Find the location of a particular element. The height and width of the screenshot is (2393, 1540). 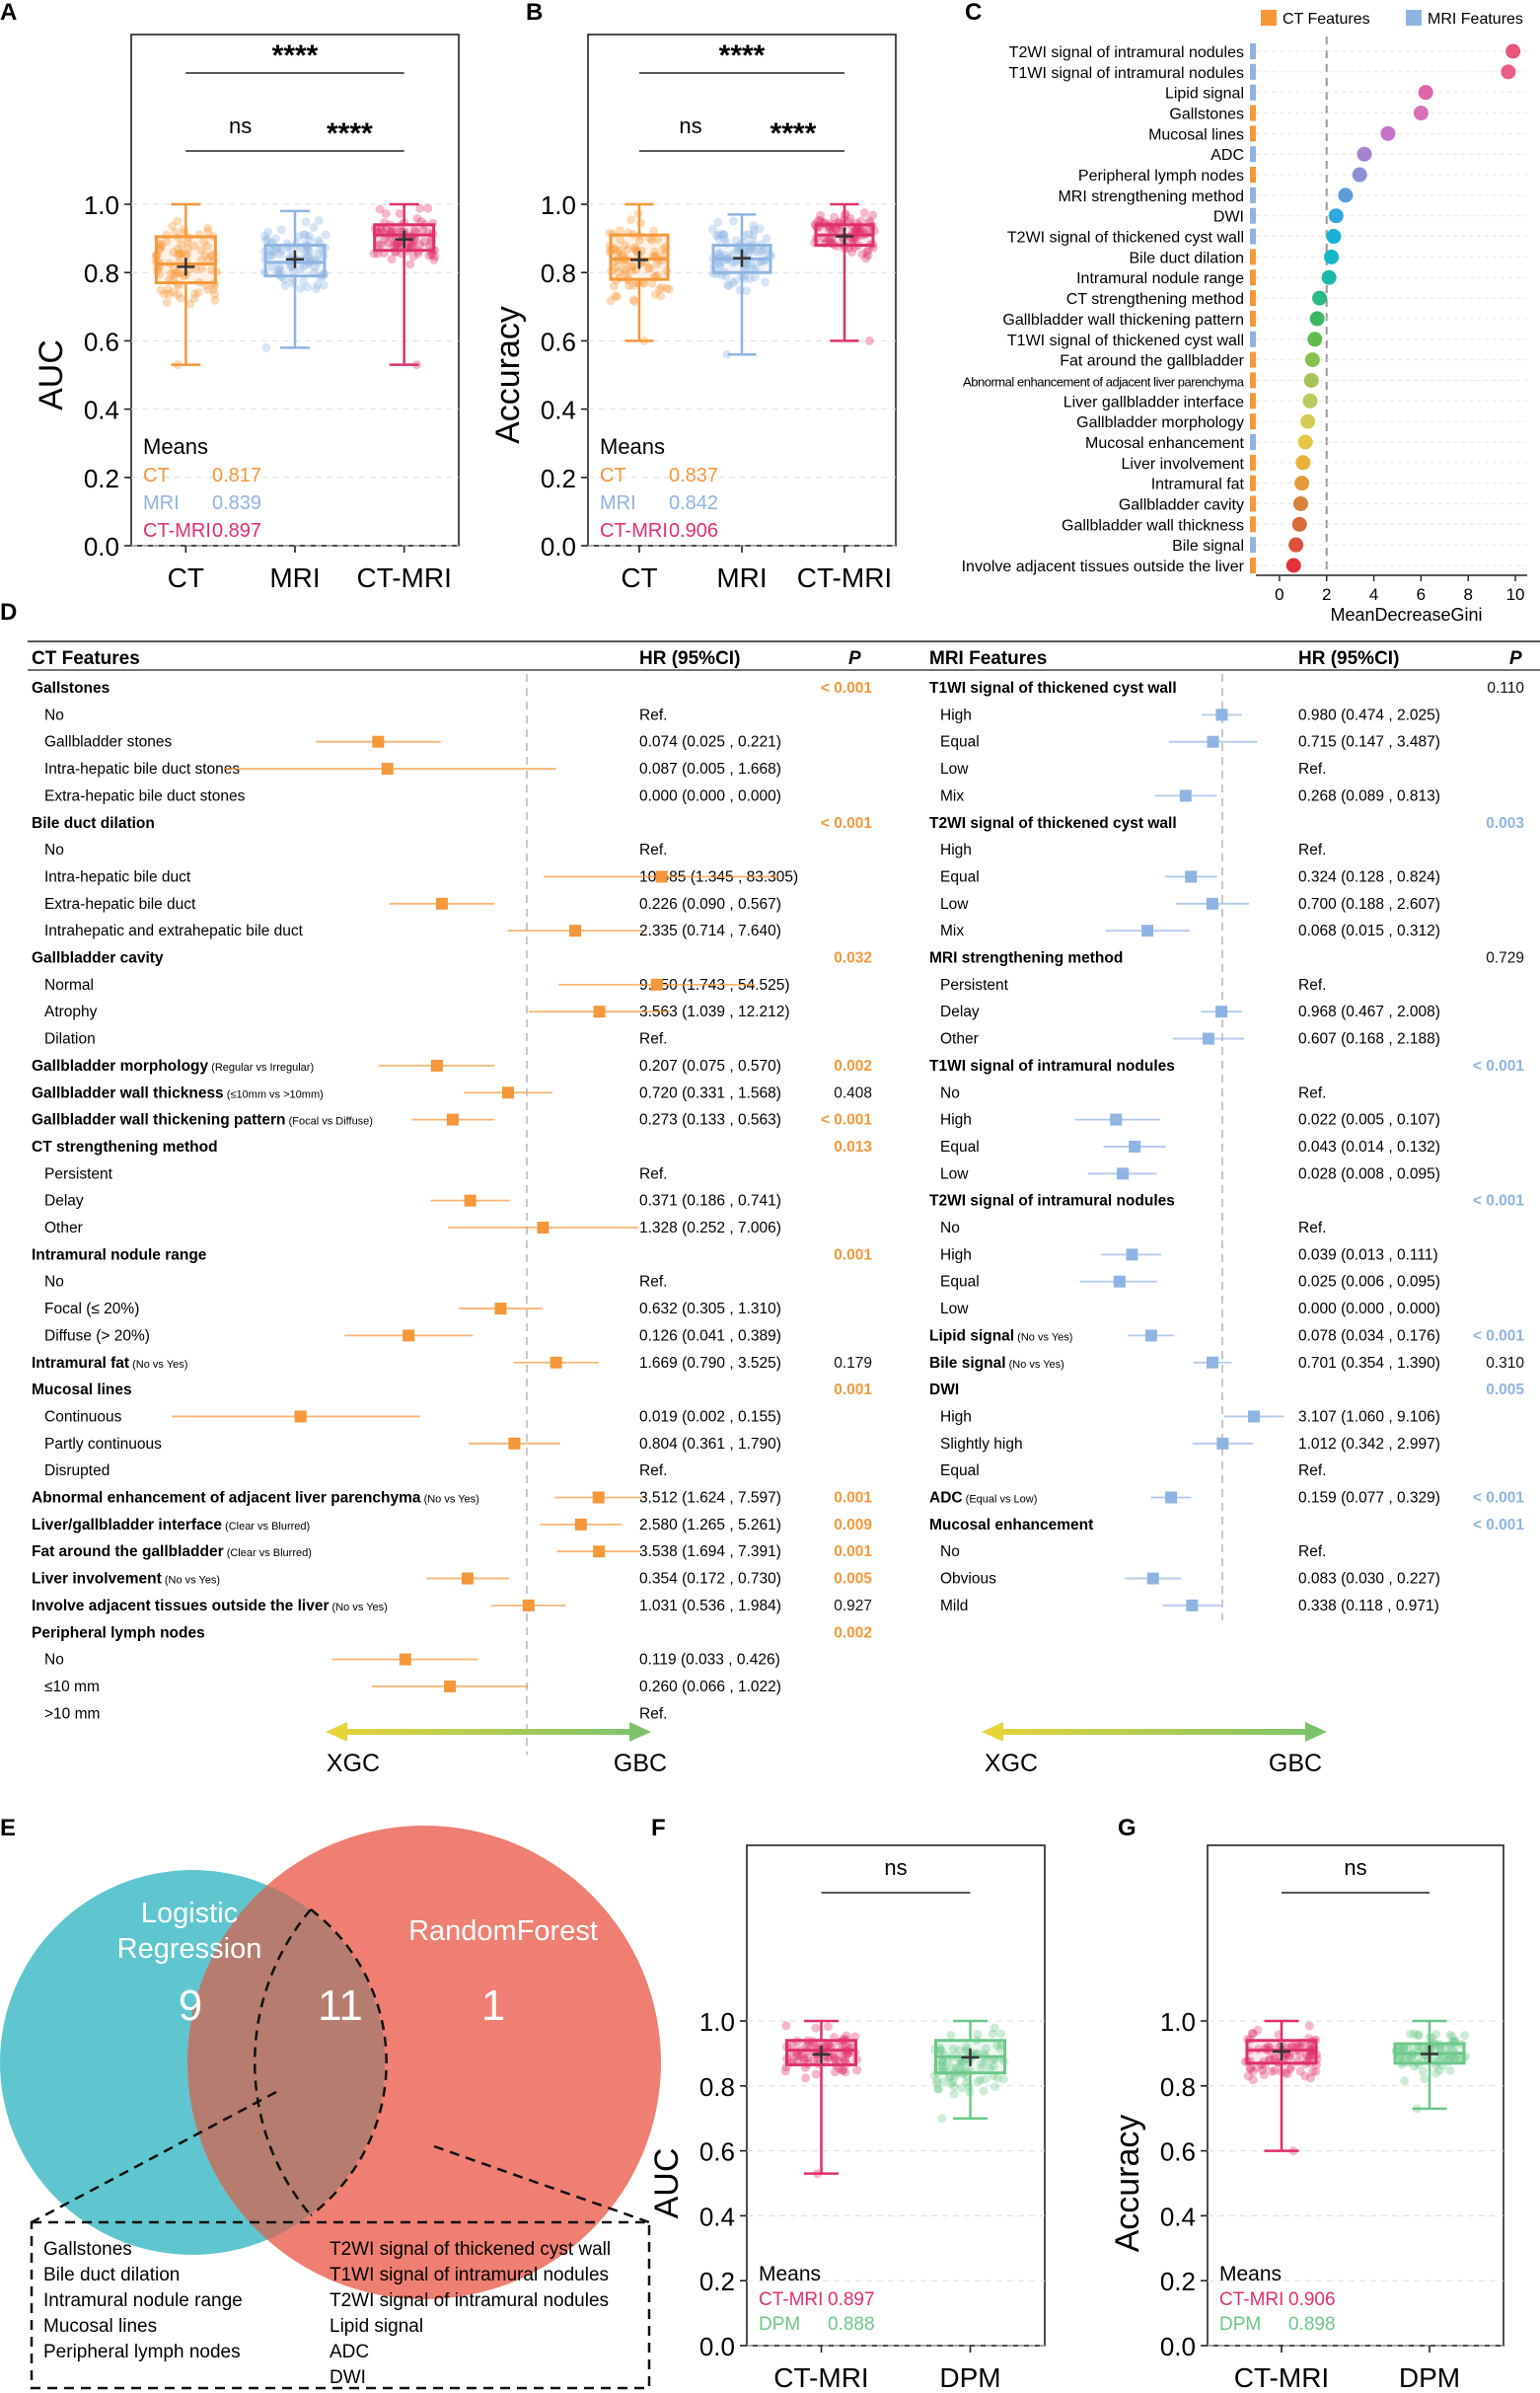

intersection-feature: T2WI signal of thickened cyst wall is located at coordinates (470, 2250).